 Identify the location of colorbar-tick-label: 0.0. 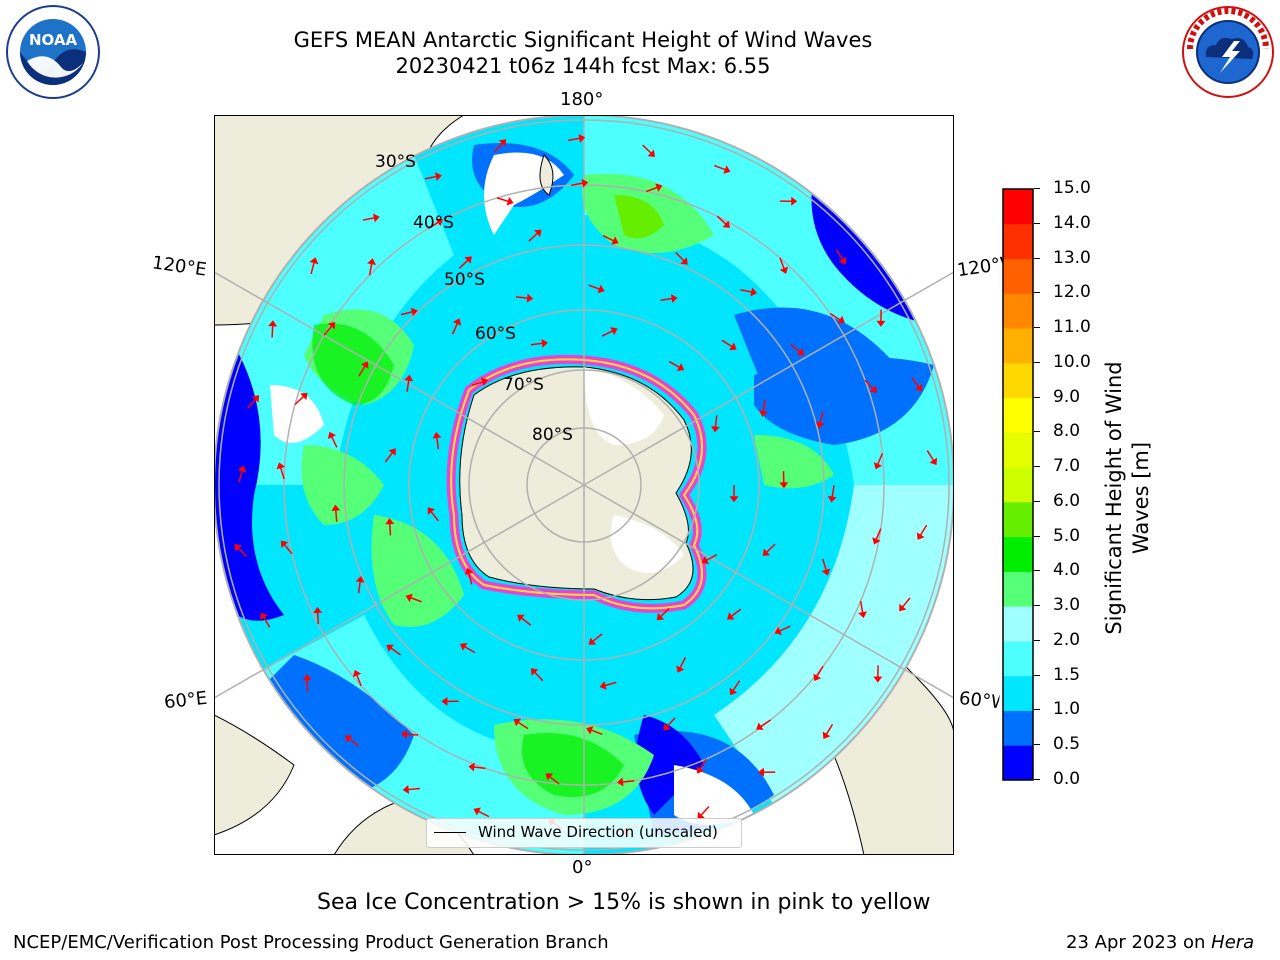
(1067, 779).